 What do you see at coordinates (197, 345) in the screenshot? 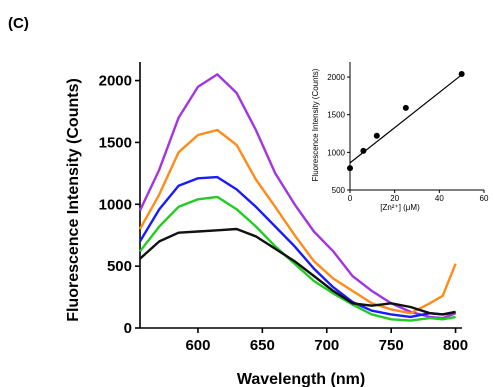
I see `x-tick-label: 600` at bounding box center [197, 345].